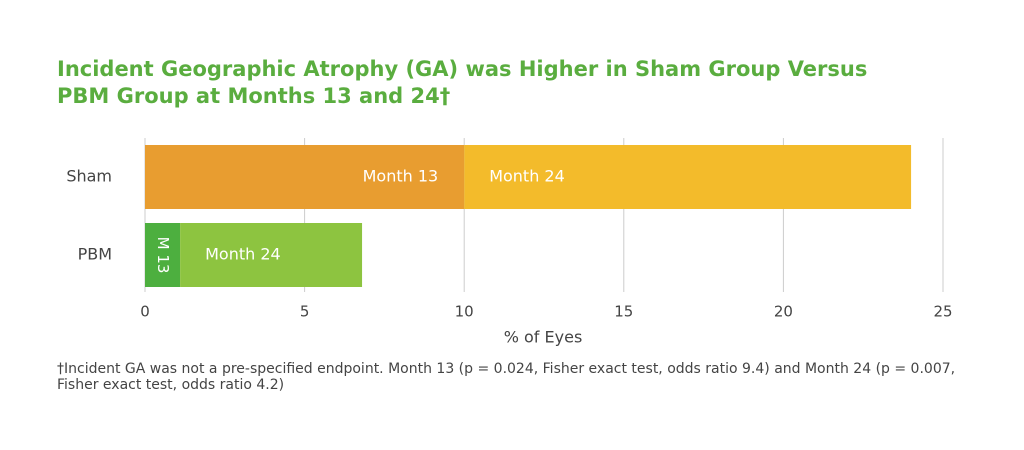 This screenshot has width=1024, height=450. Describe the element at coordinates (623, 312) in the screenshot. I see `x-tick-label: 15` at that location.